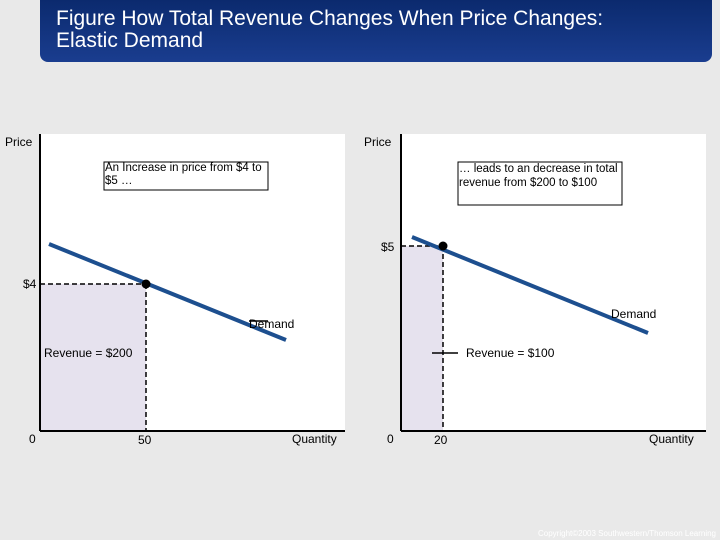 This screenshot has height=540, width=720. I want to click on left-origin-label: 0, so click(32, 439).